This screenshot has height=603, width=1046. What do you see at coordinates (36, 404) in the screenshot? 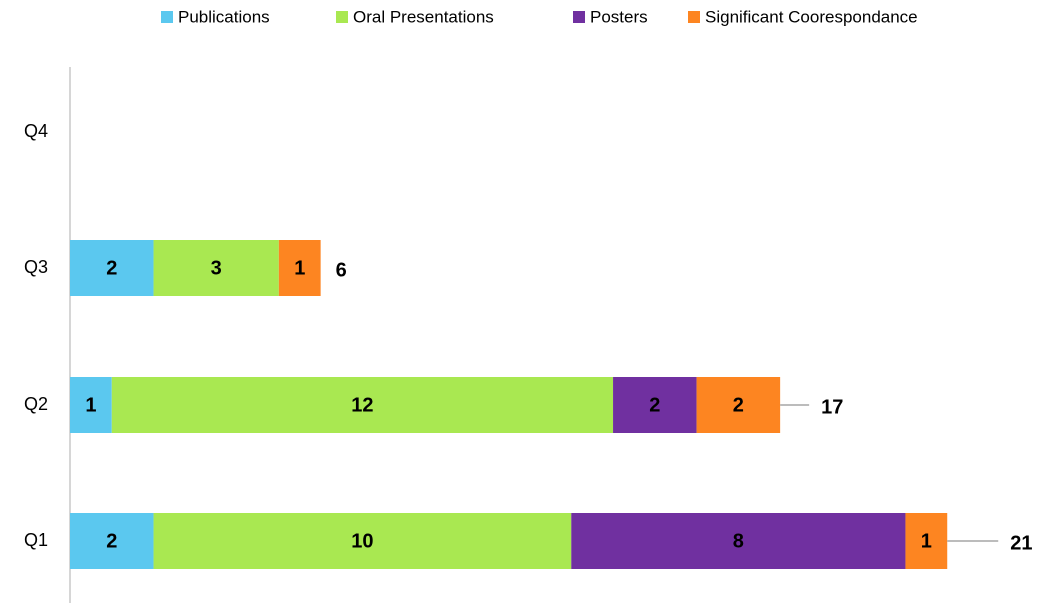
I see `y-tick-label: Q2` at bounding box center [36, 404].